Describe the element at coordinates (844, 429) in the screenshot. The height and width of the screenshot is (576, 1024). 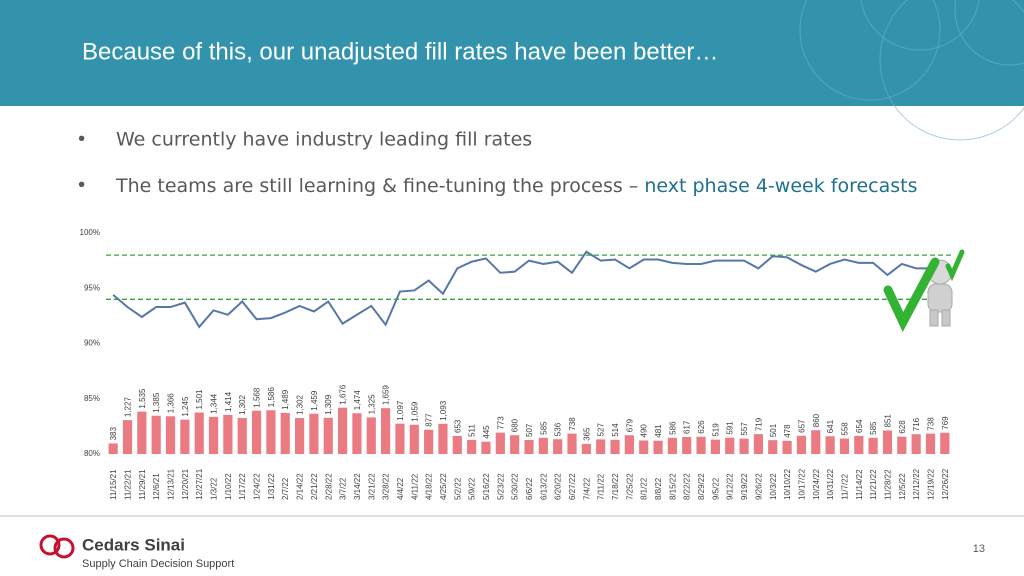
I see `value-label: 558` at that location.